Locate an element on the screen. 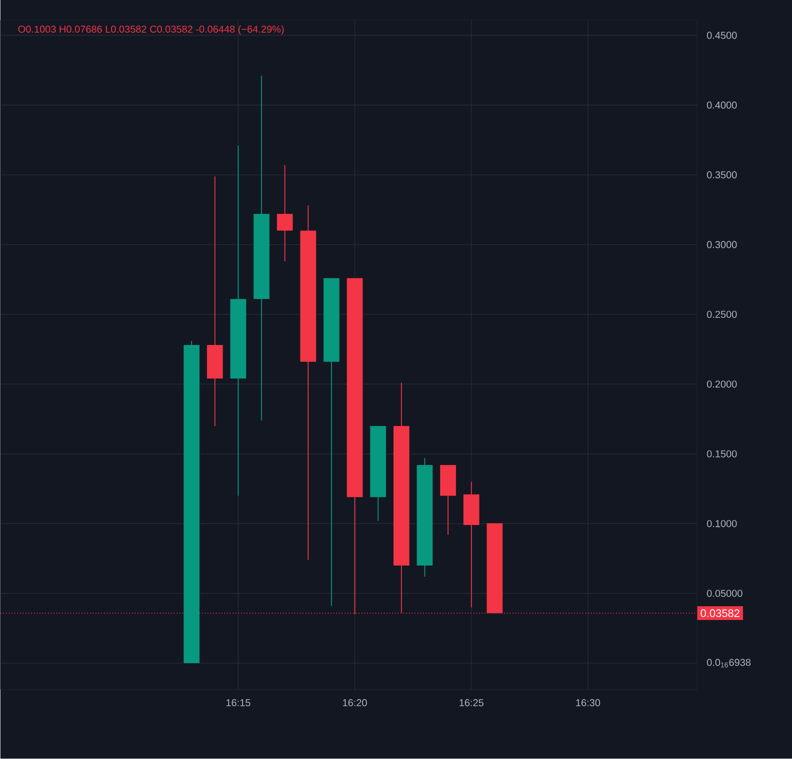  y-tick-label: 0.05000 is located at coordinates (724, 594).